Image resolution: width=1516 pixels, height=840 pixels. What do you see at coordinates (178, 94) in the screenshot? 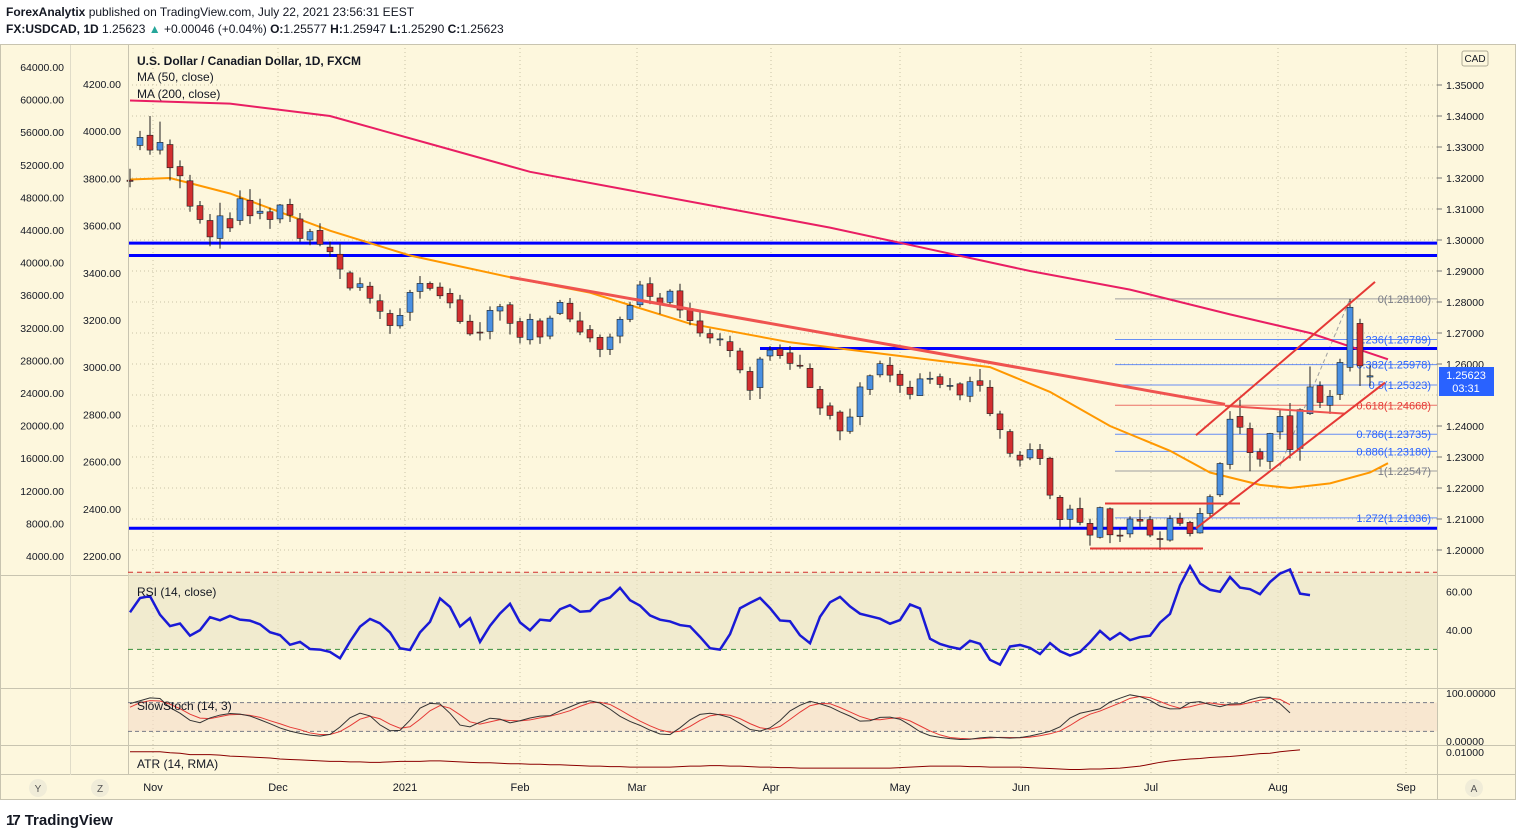
I see `ma200-legend: MA (200, close)` at bounding box center [178, 94].